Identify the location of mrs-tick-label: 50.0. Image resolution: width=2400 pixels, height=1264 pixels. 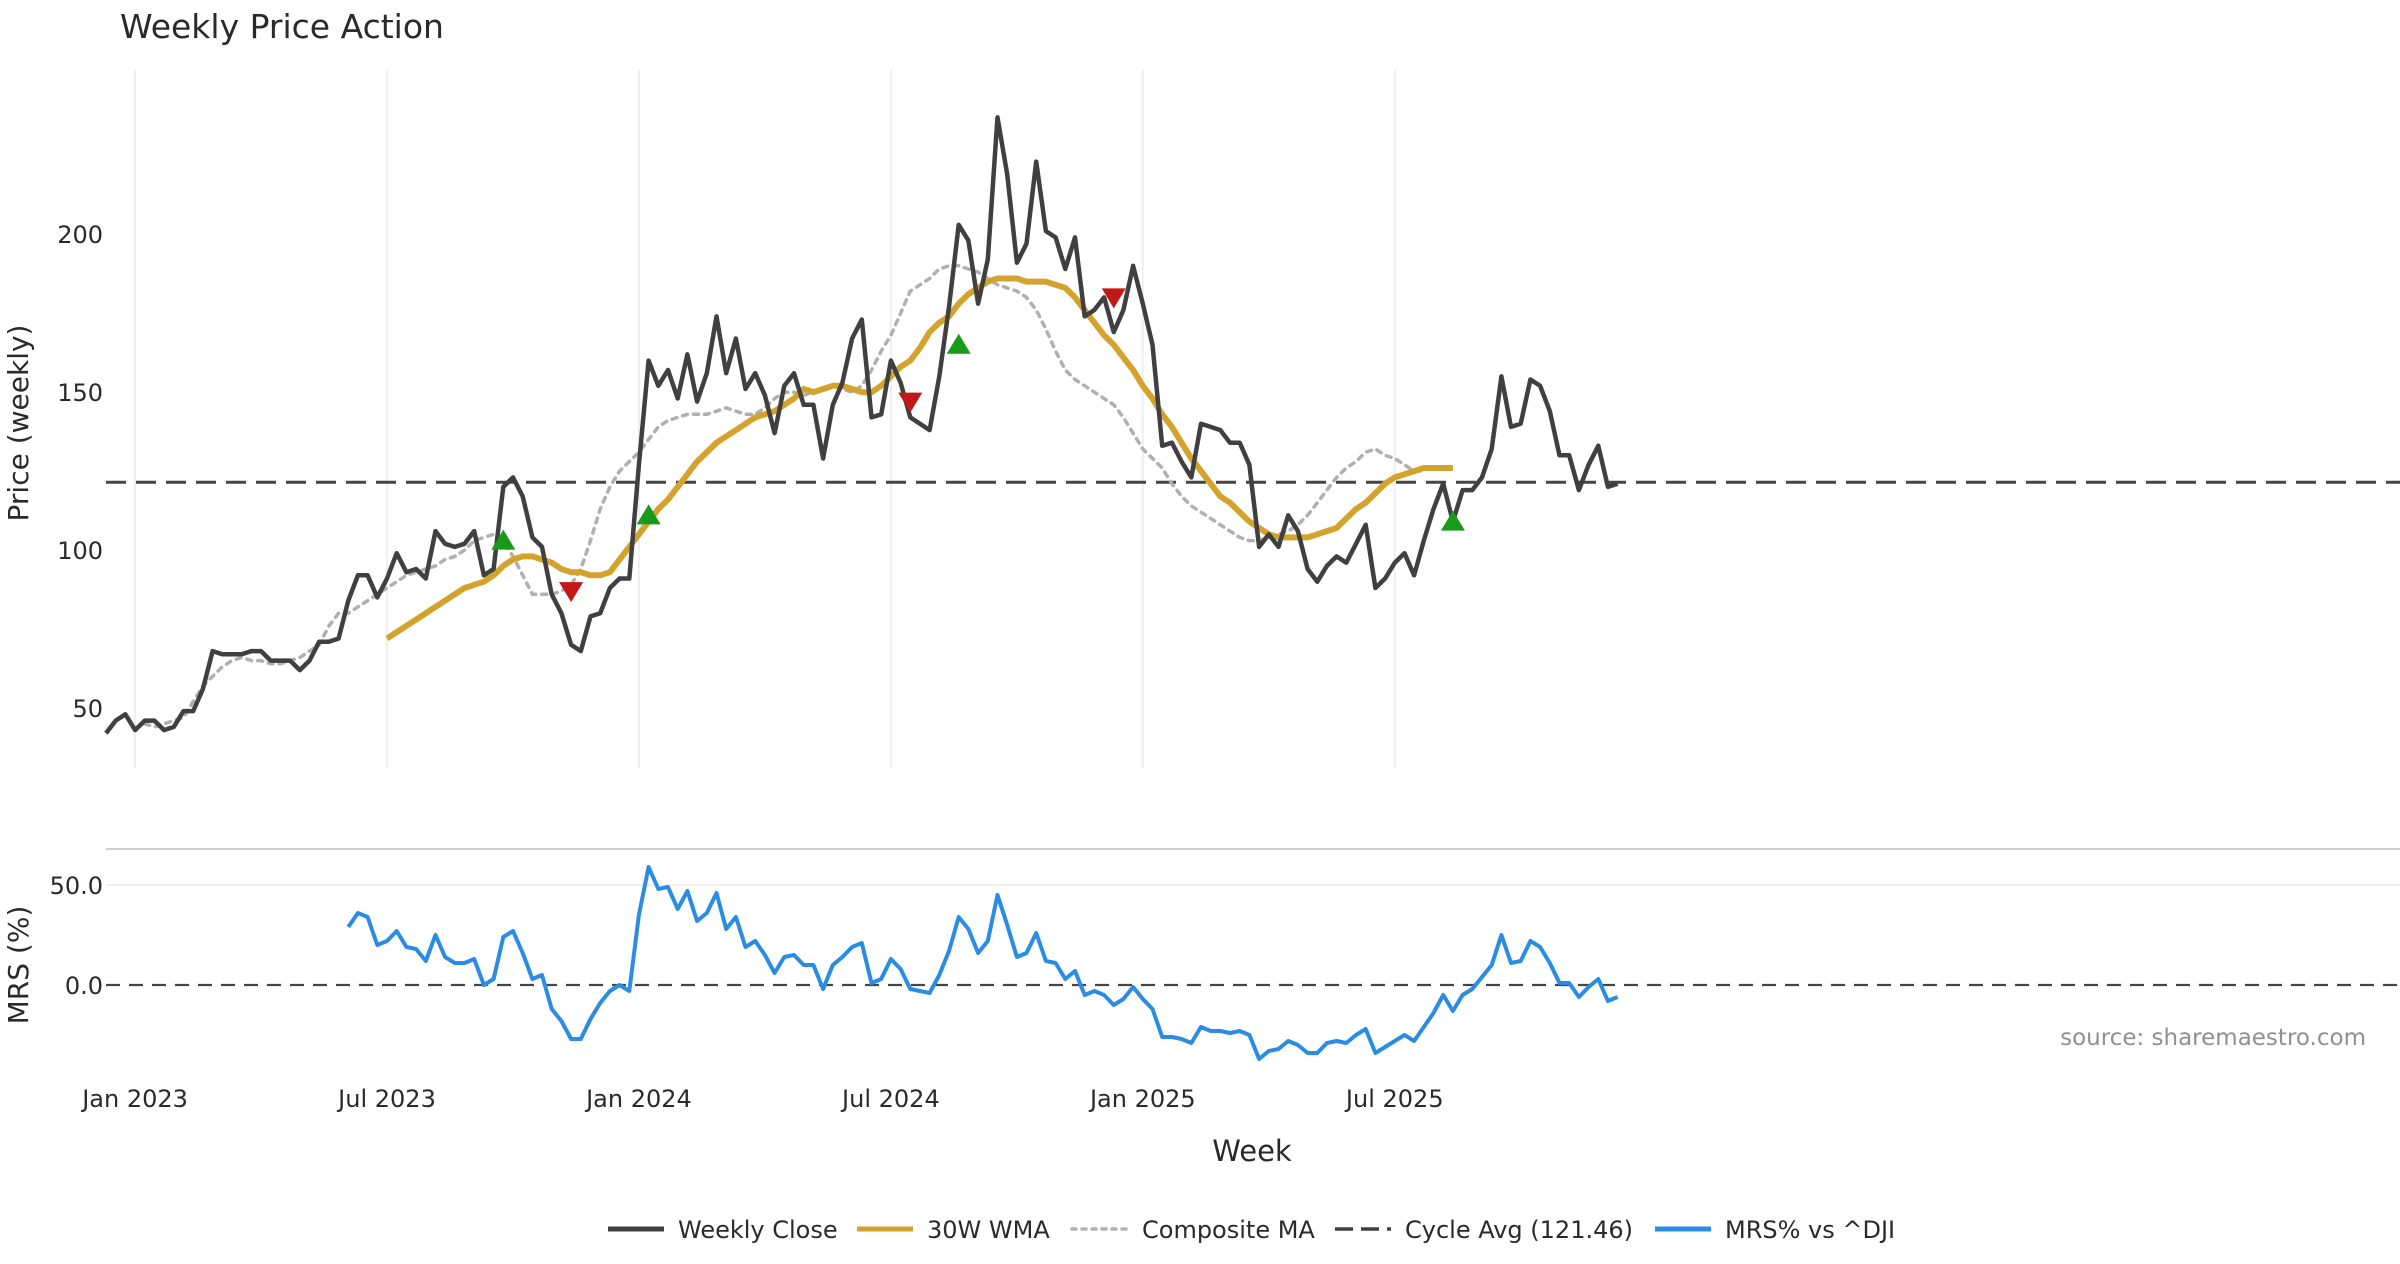
(76, 886).